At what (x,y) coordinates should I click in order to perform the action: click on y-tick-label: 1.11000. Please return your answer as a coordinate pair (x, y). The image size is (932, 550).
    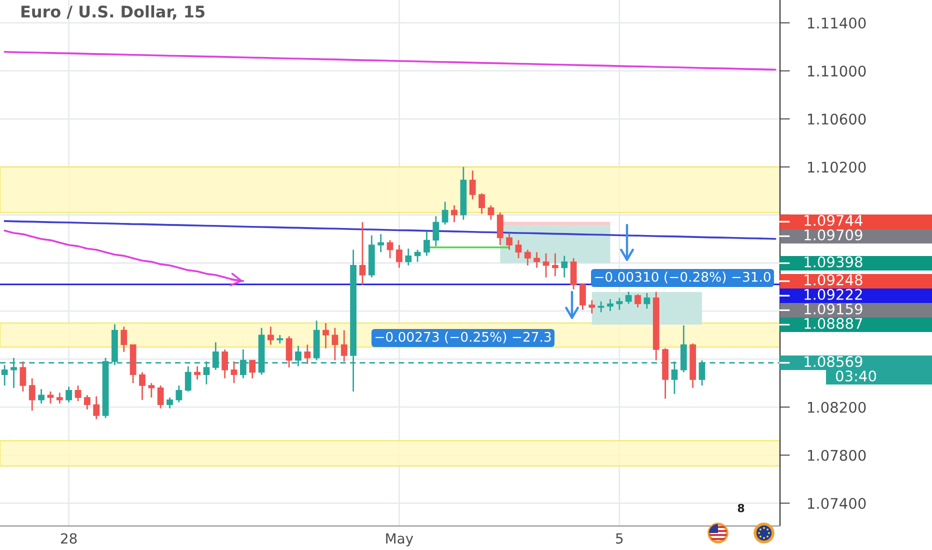
    Looking at the image, I should click on (837, 71).